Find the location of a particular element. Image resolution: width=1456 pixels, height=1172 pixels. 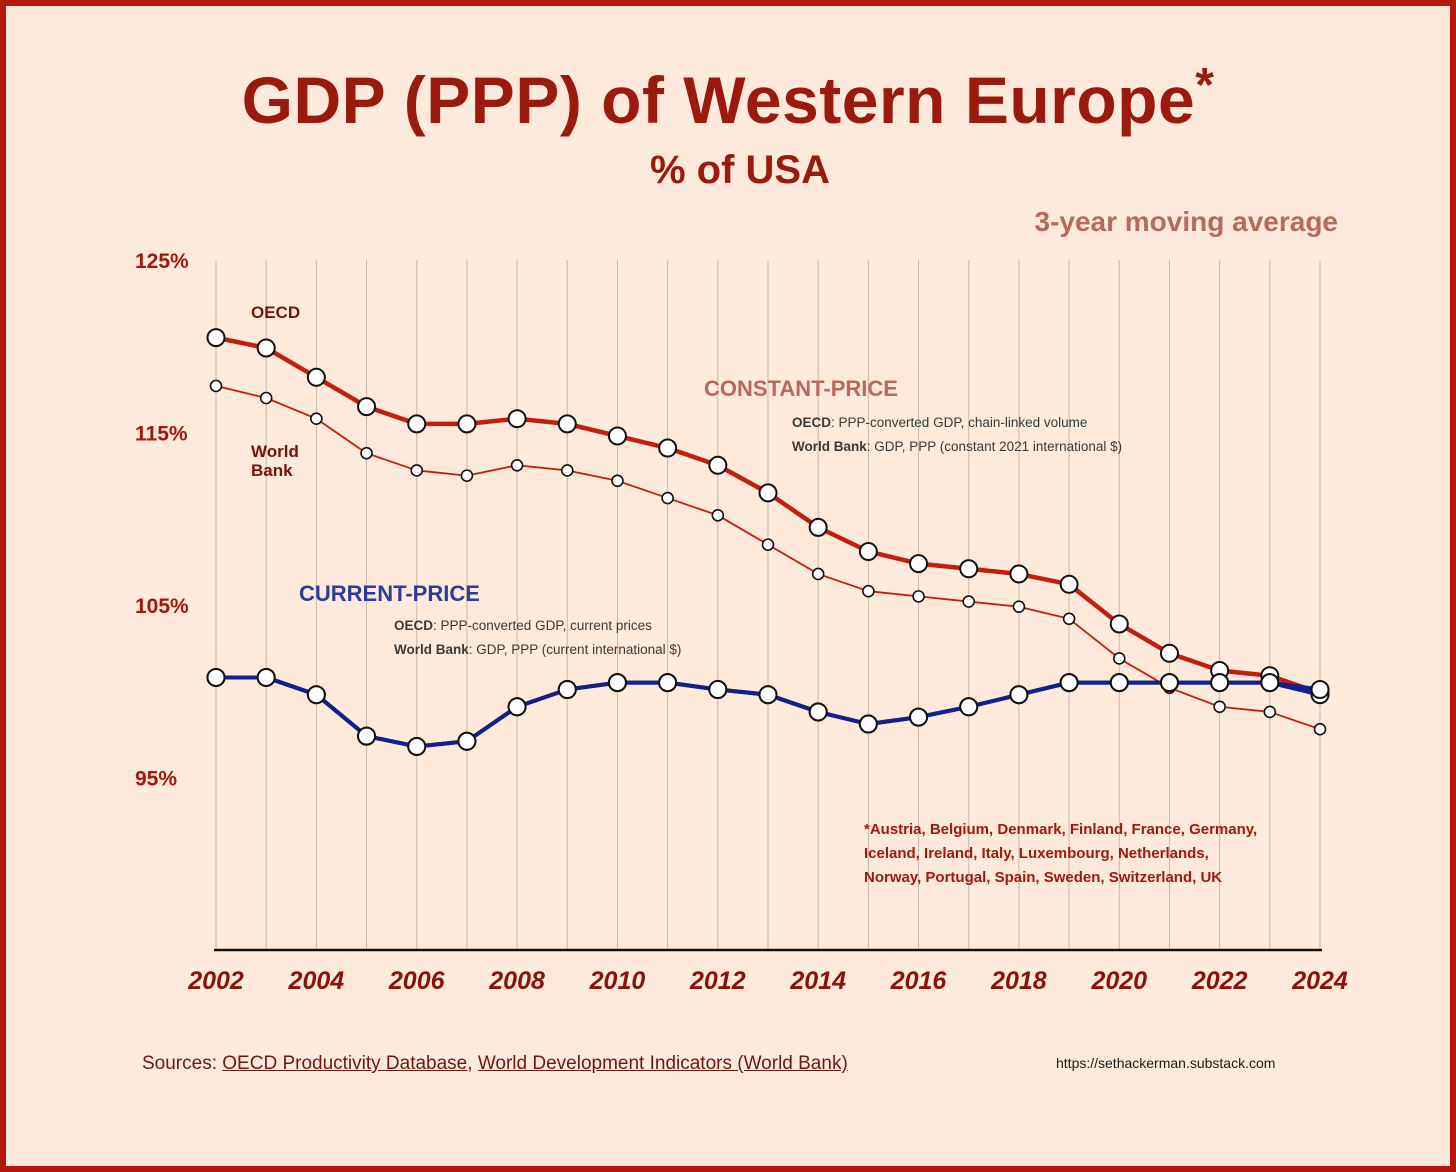

point-constant_oecd-2020 is located at coordinates (1119, 624).